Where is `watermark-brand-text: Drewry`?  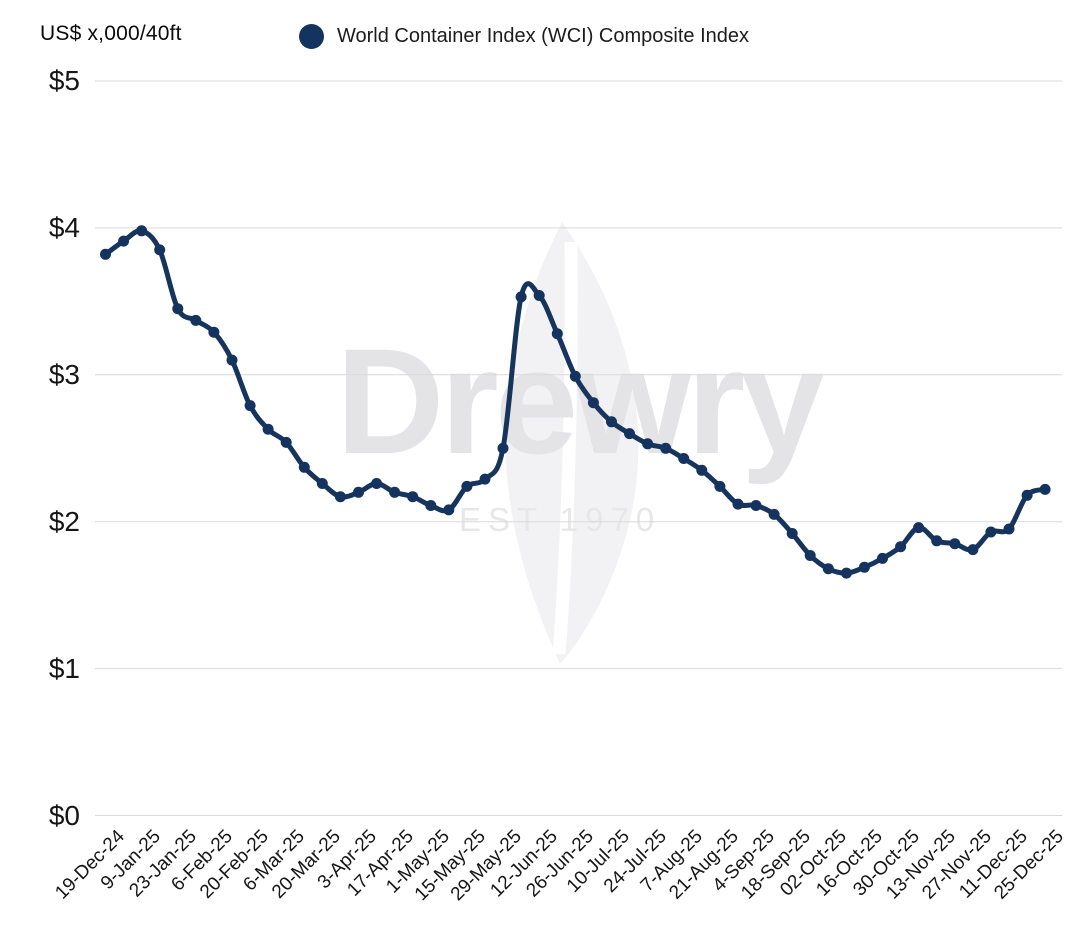
watermark-brand-text: Drewry is located at coordinates (580, 401).